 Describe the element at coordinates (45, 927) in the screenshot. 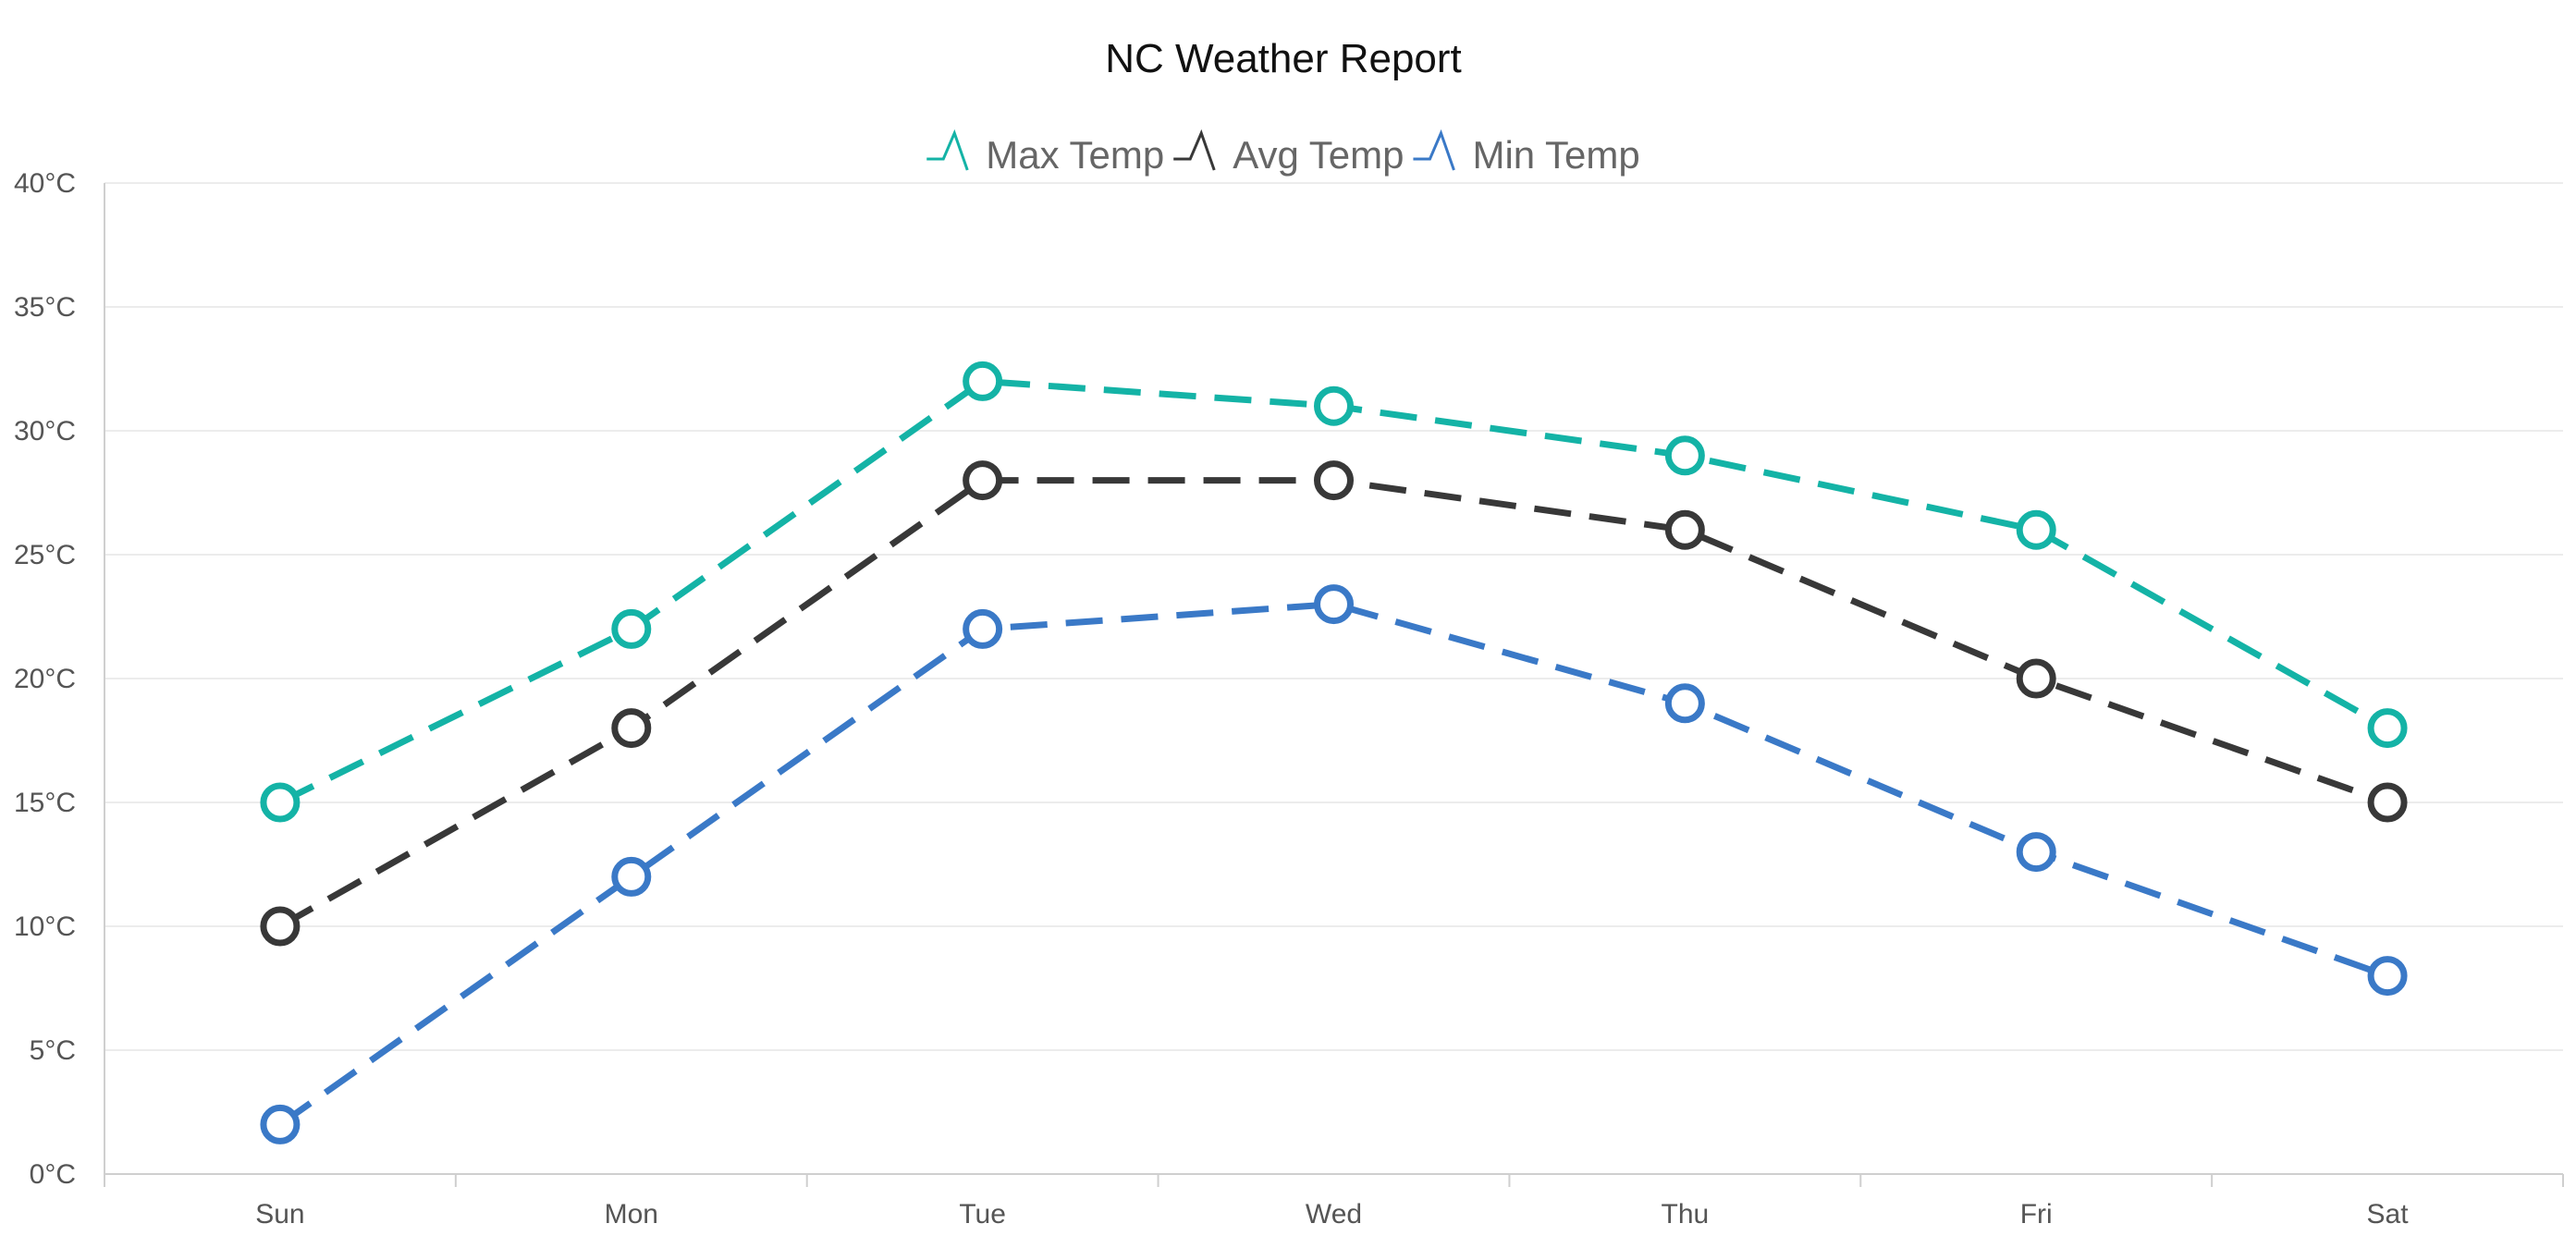

I see `y-tick-label: 10°C` at that location.